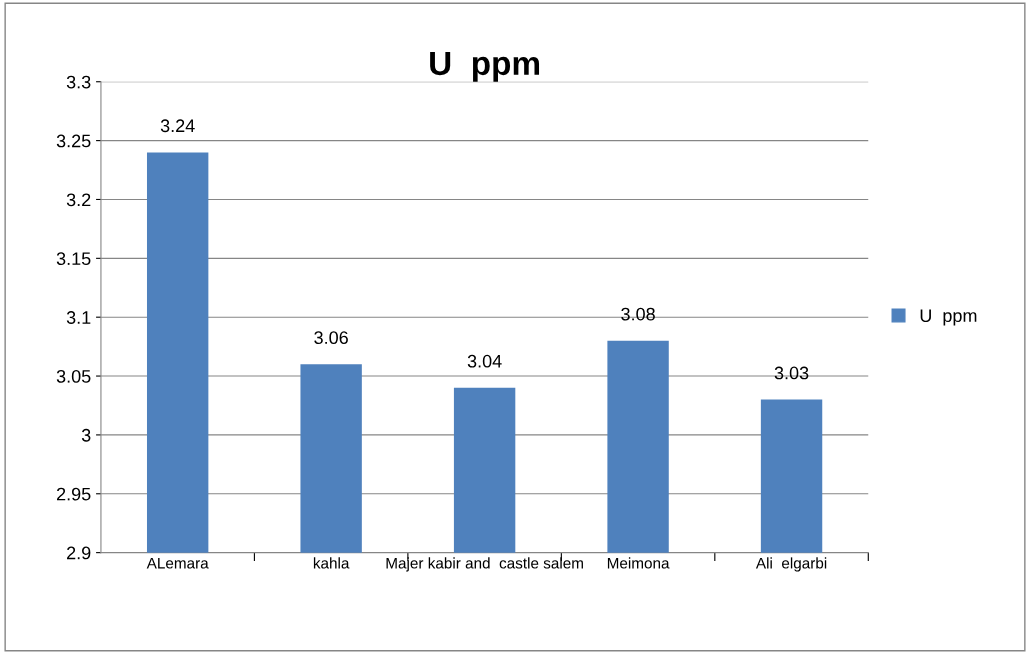 Image resolution: width=1030 pixels, height=654 pixels. What do you see at coordinates (484, 361) in the screenshot?
I see `data-label: 3.04` at bounding box center [484, 361].